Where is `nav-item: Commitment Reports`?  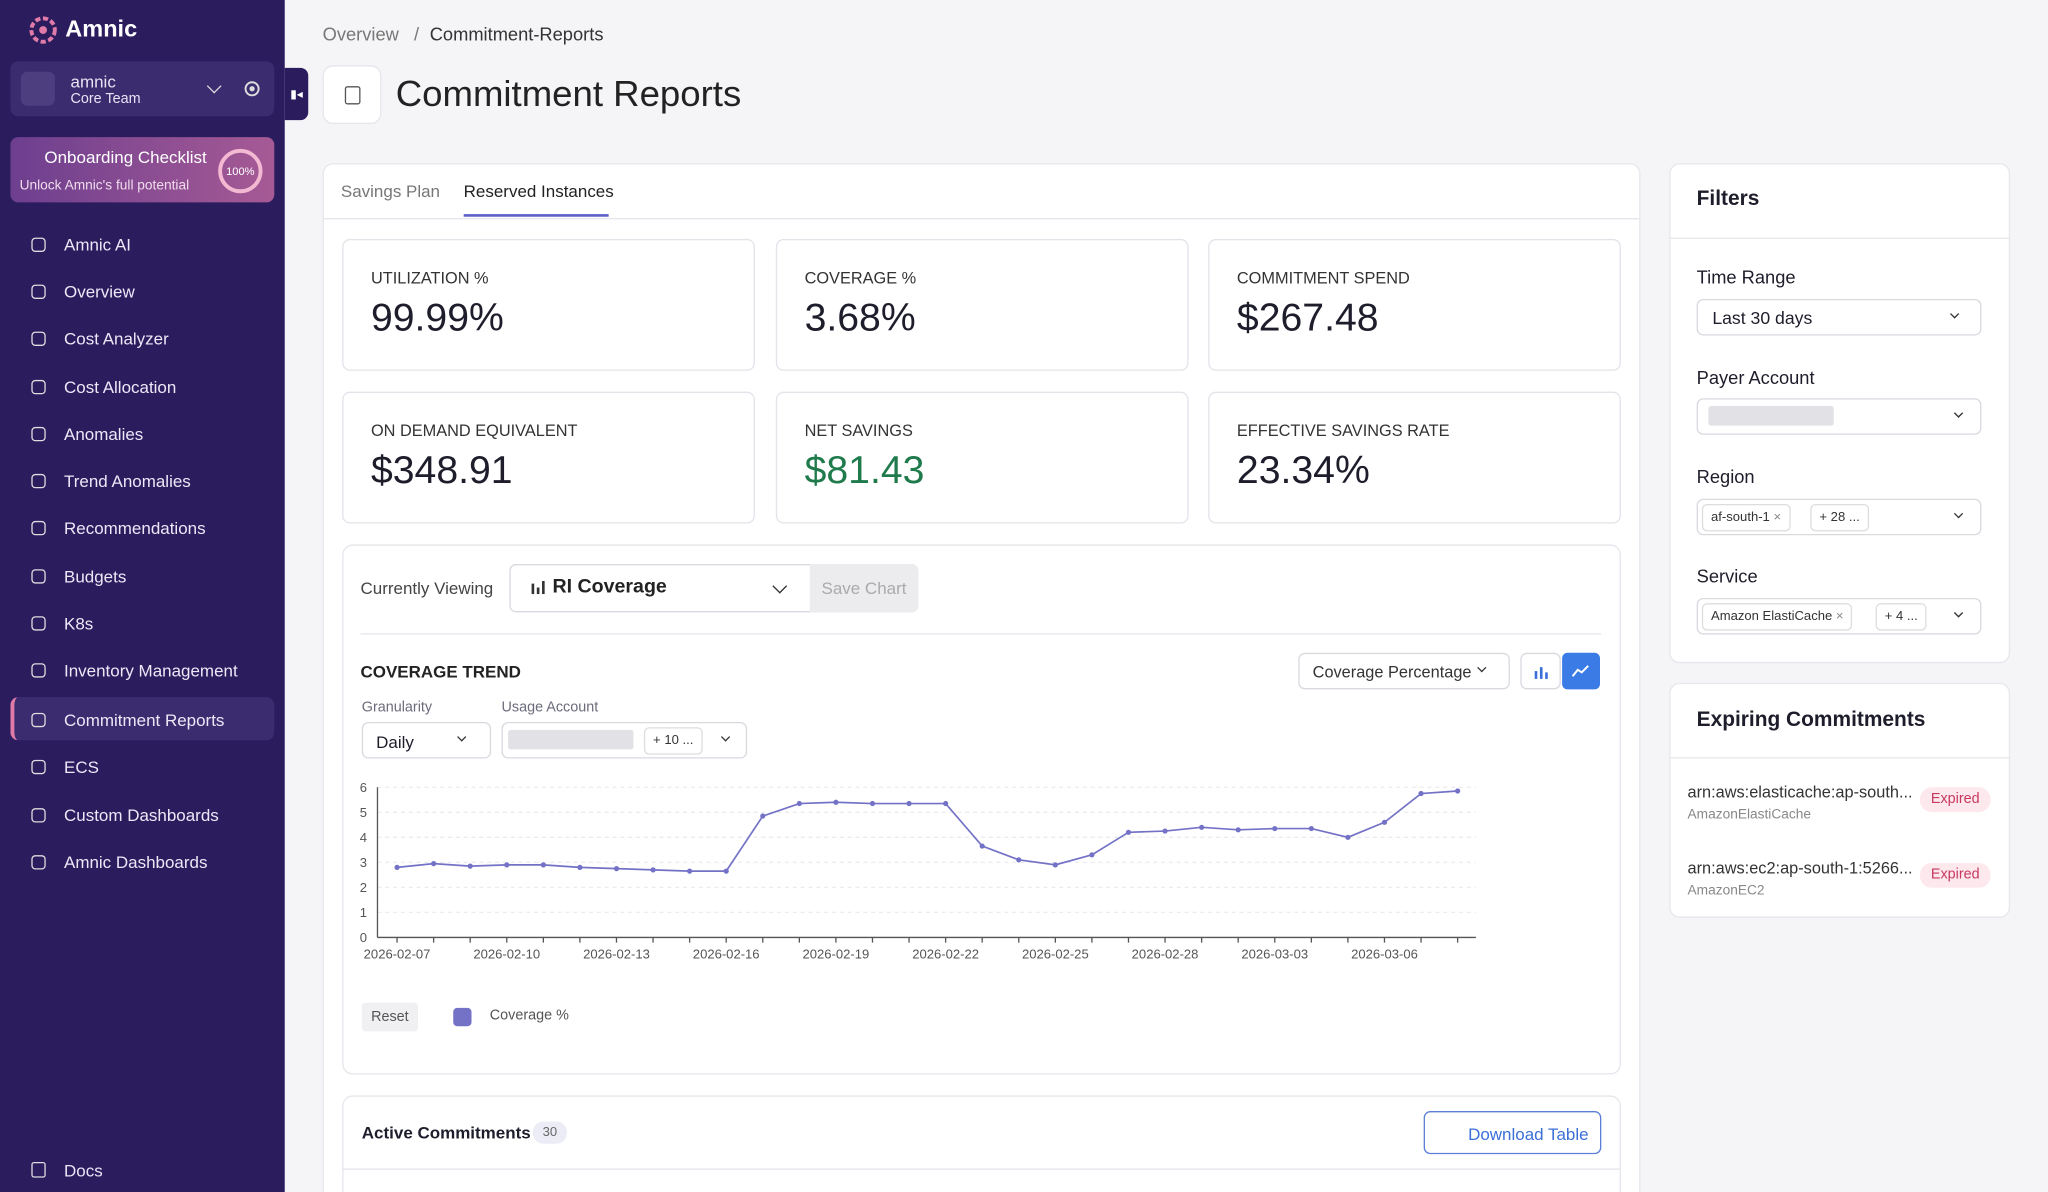
nav-item: Commitment Reports is located at coordinates (144, 720).